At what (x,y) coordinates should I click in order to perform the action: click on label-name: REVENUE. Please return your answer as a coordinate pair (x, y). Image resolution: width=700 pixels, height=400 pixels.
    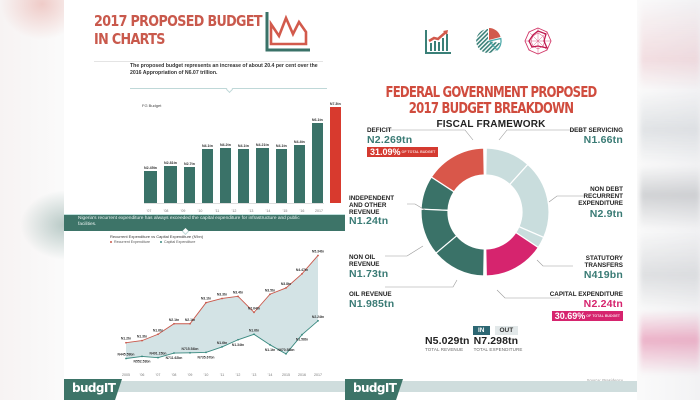
    Looking at the image, I should click on (364, 212).